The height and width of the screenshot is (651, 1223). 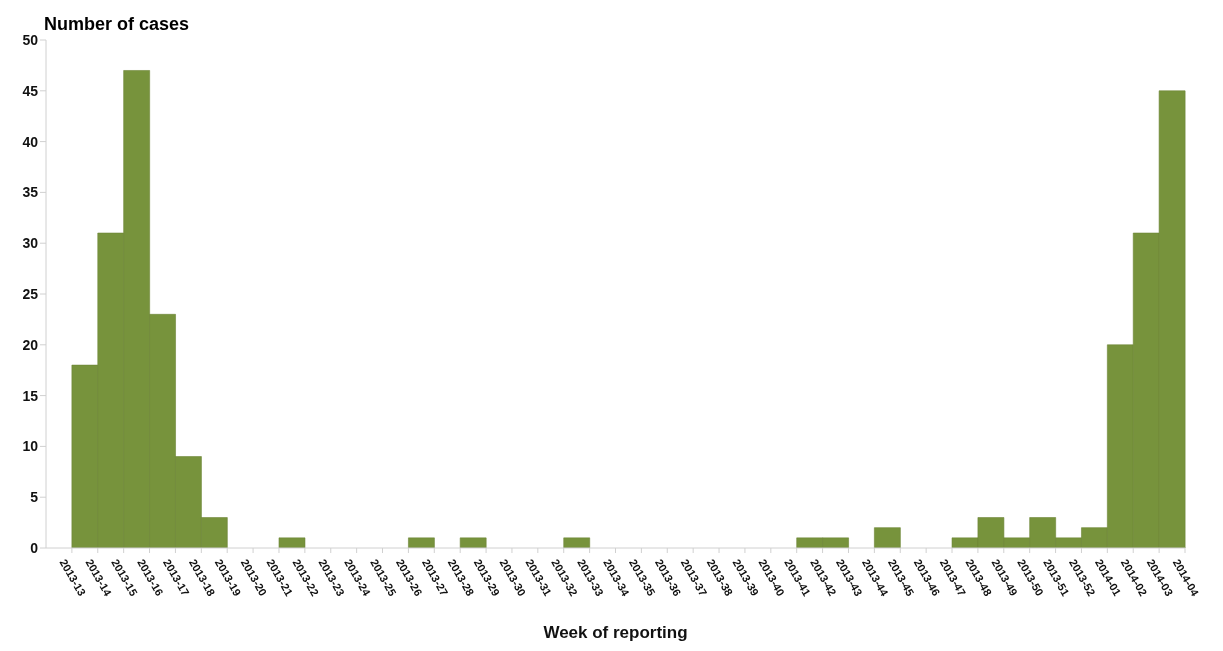 What do you see at coordinates (30, 243) in the screenshot?
I see `y-tick-label: 30` at bounding box center [30, 243].